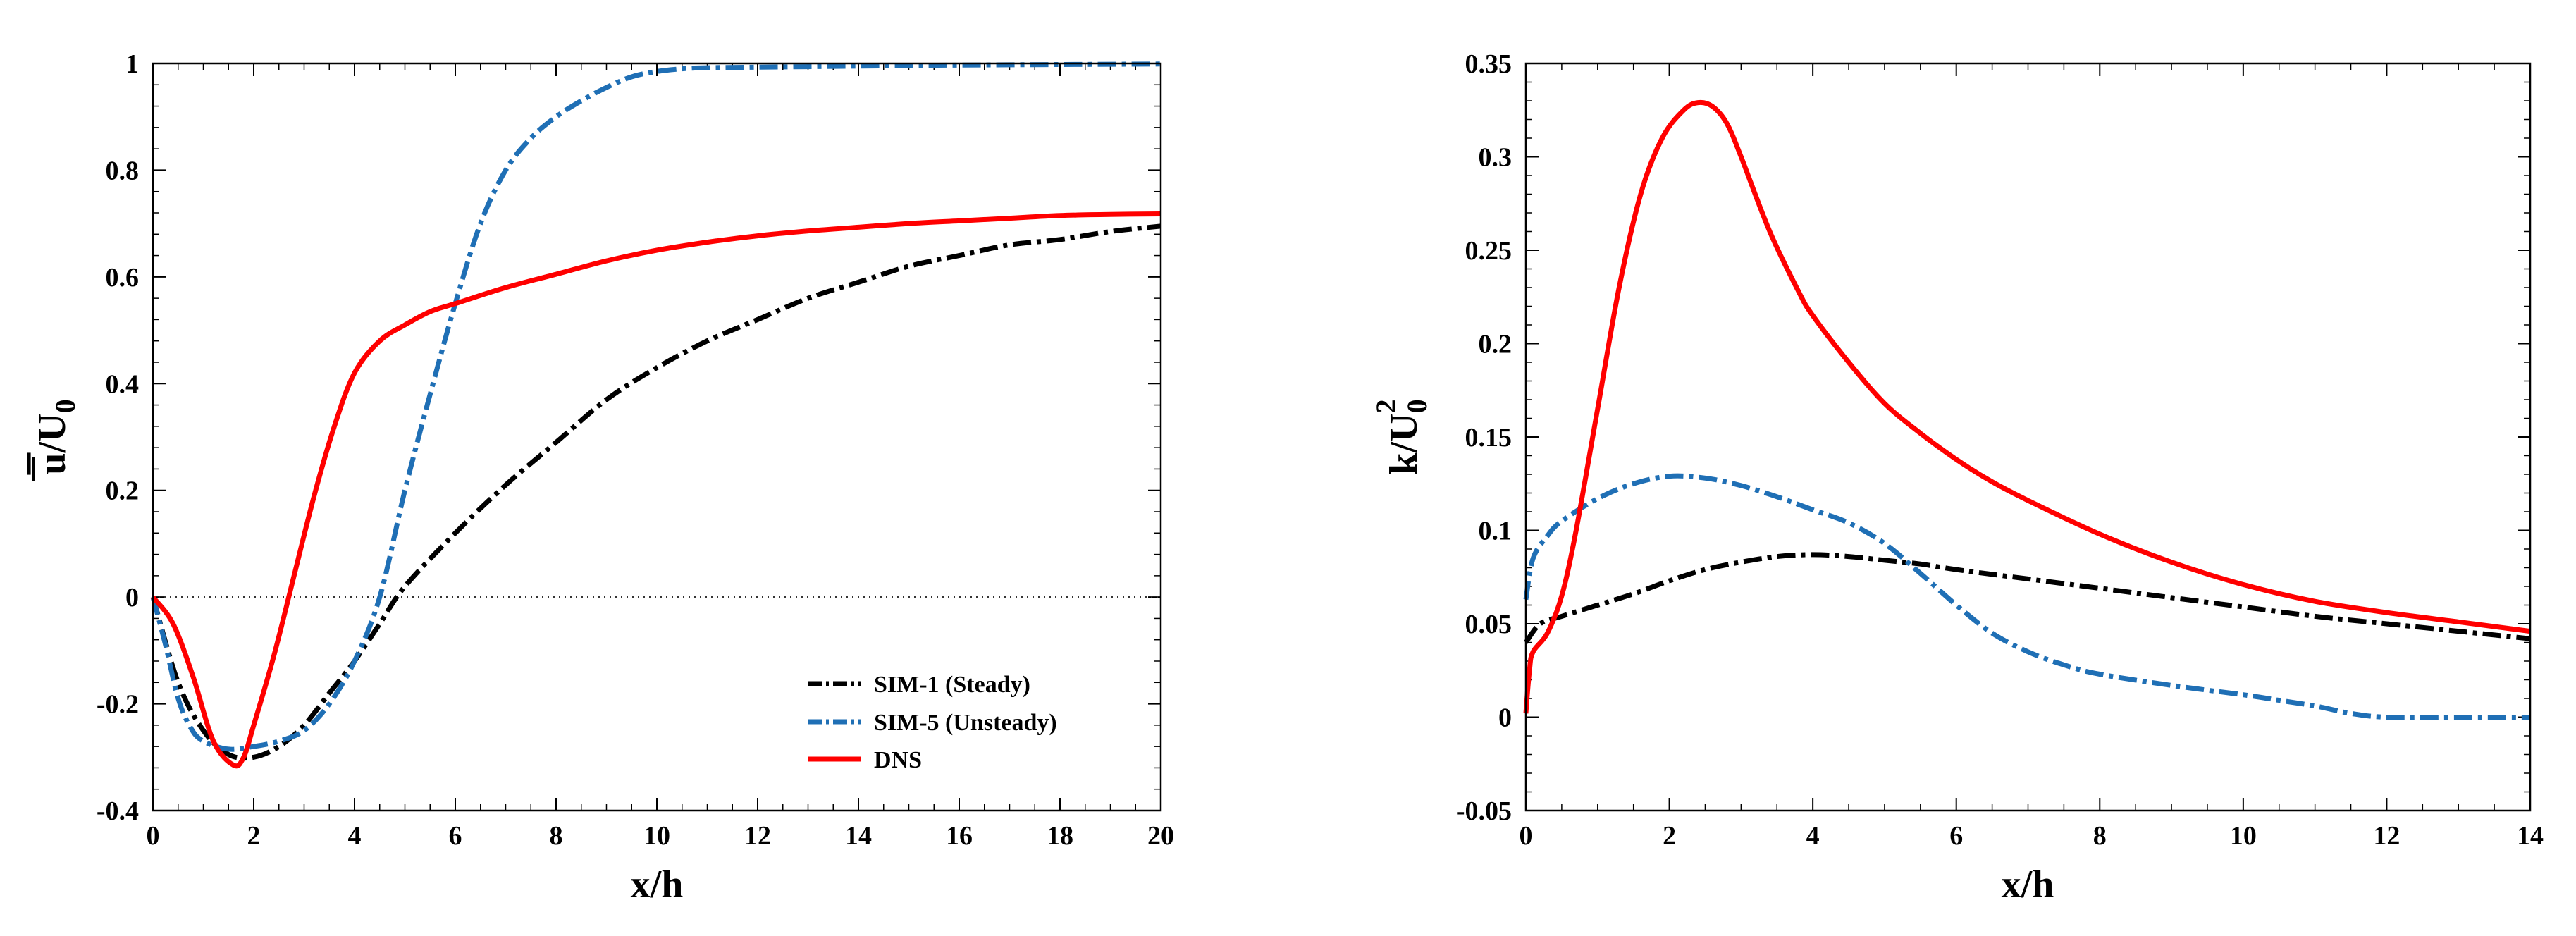 The height and width of the screenshot is (936, 2576). Describe the element at coordinates (132, 597) in the screenshot. I see `velocity-y-tick-label: 0` at that location.